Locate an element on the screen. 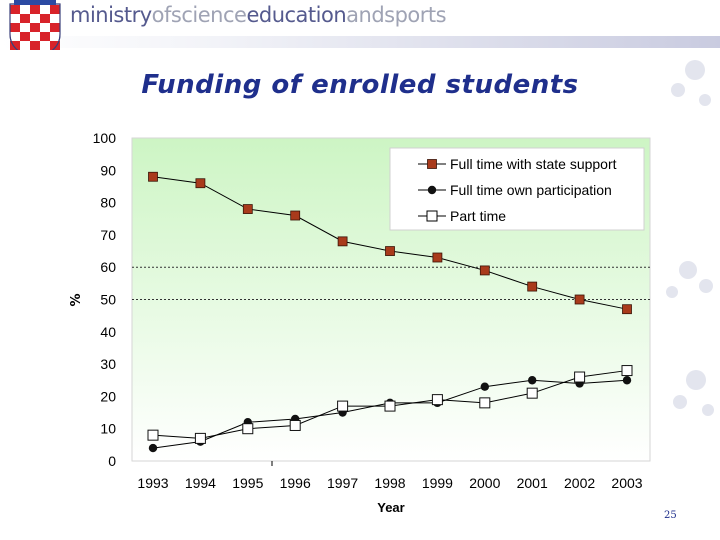 The image size is (720, 540). y-tick-label: 20 is located at coordinates (108, 396).